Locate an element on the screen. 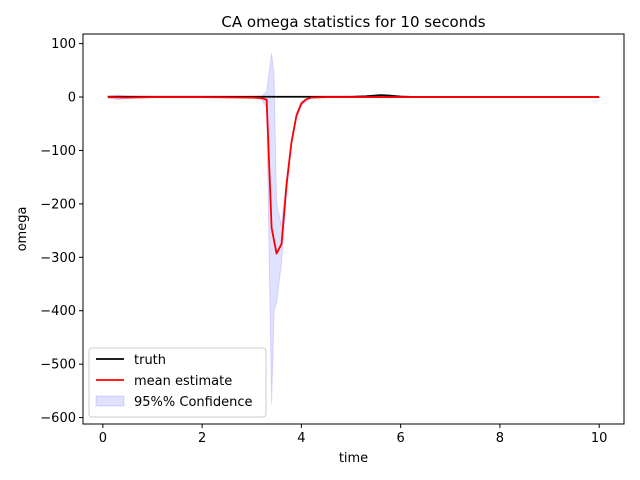 The height and width of the screenshot is (480, 640). y-tick-label: −600 is located at coordinates (58, 418).